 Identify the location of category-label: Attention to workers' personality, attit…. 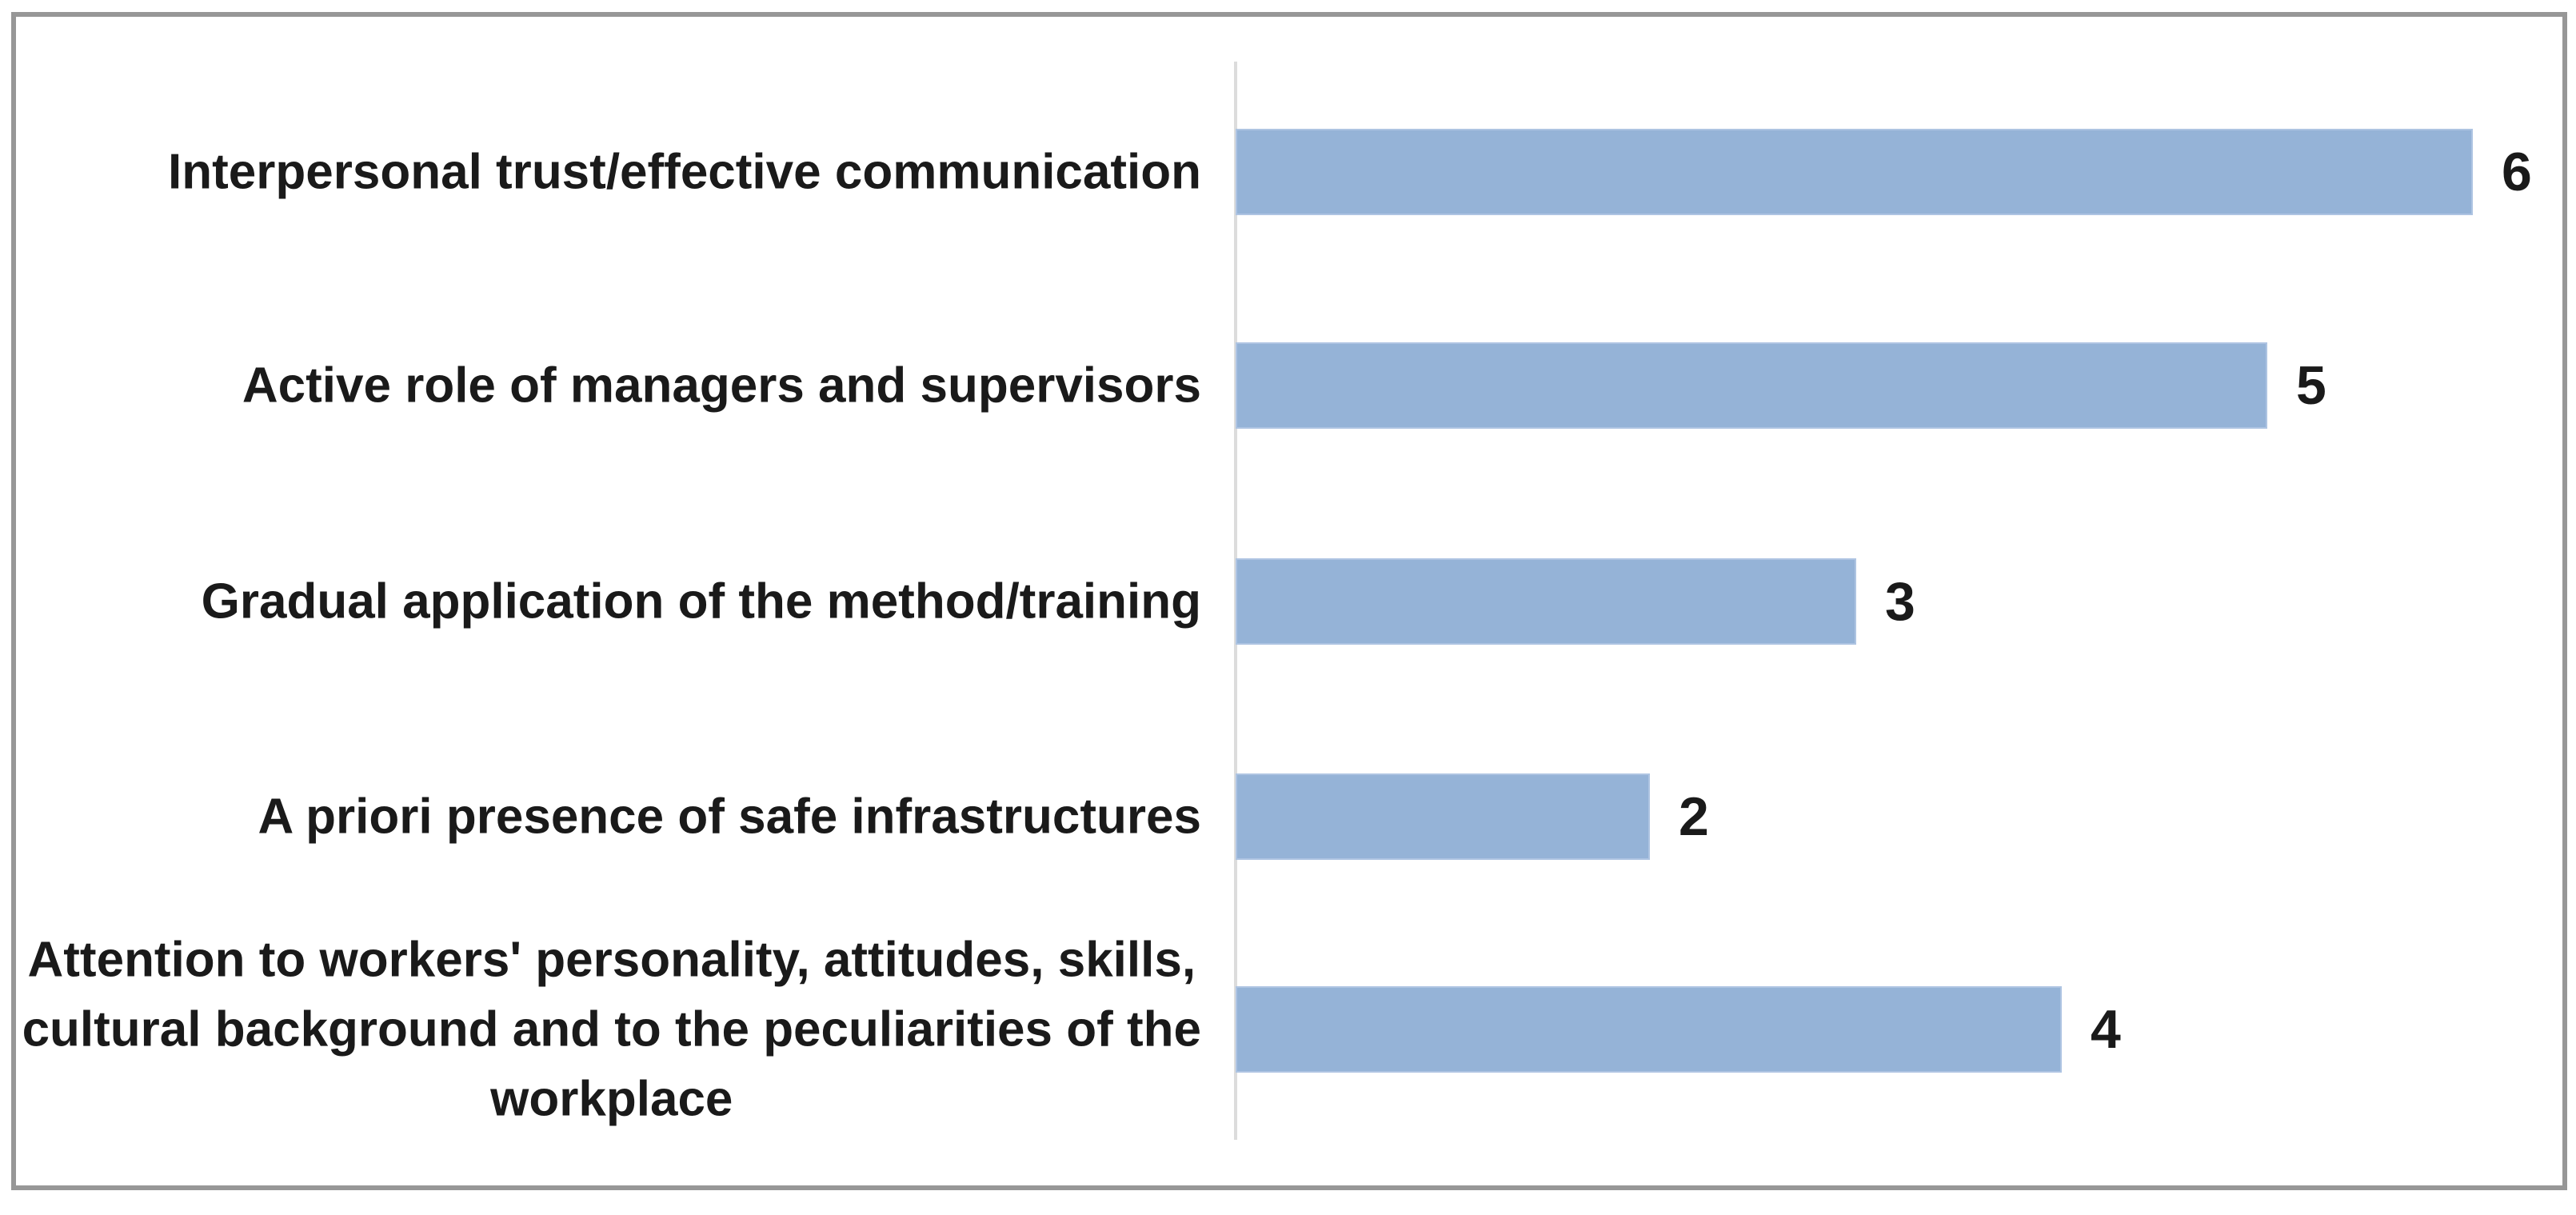
(608, 1029).